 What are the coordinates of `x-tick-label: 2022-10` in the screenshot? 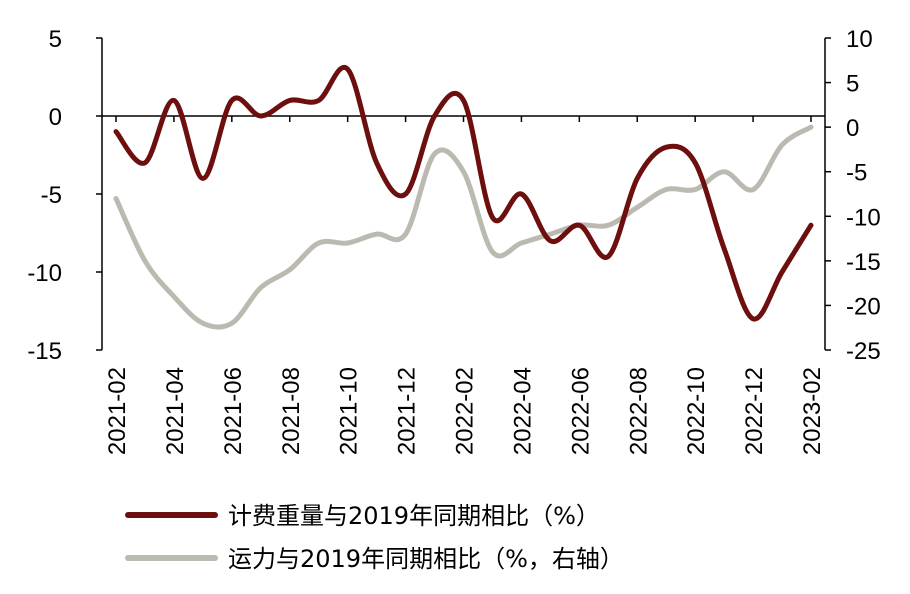 It's located at (696, 411).